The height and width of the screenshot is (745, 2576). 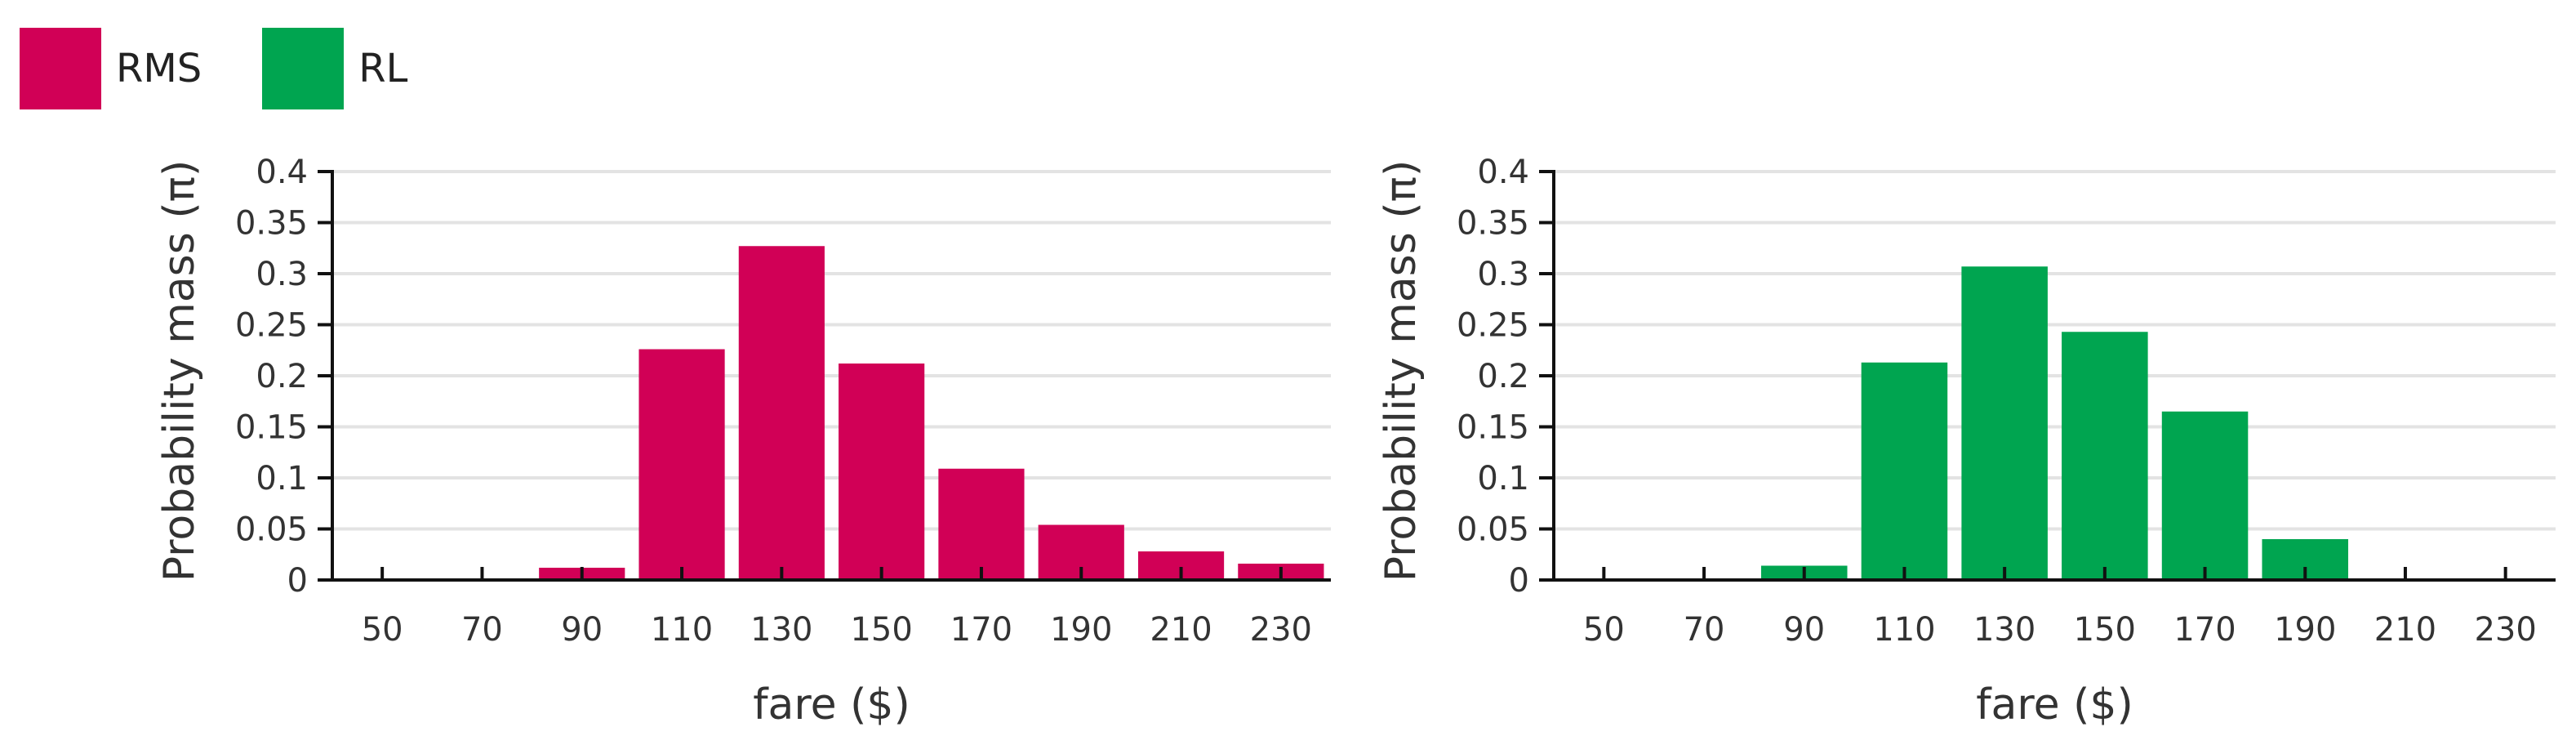 What do you see at coordinates (111, 68) in the screenshot?
I see `legend-item-rms: RMS` at bounding box center [111, 68].